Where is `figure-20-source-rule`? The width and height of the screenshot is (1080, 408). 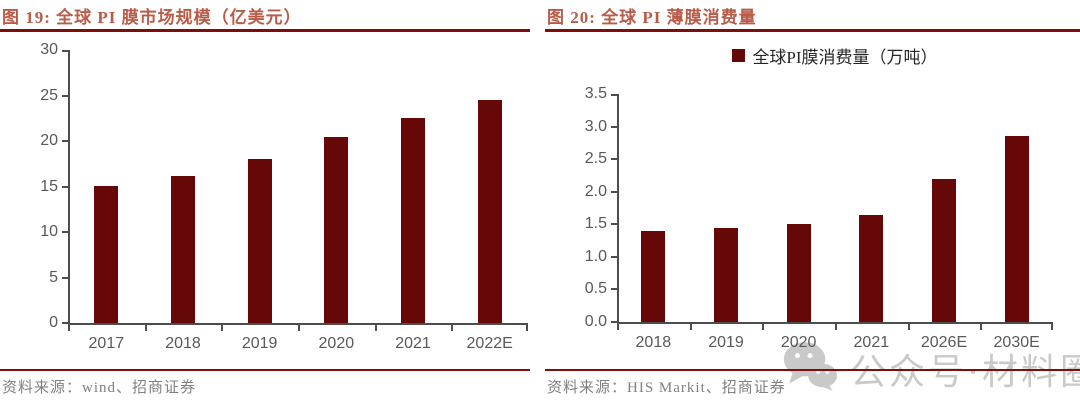
figure-20-source-rule is located at coordinates (812, 370).